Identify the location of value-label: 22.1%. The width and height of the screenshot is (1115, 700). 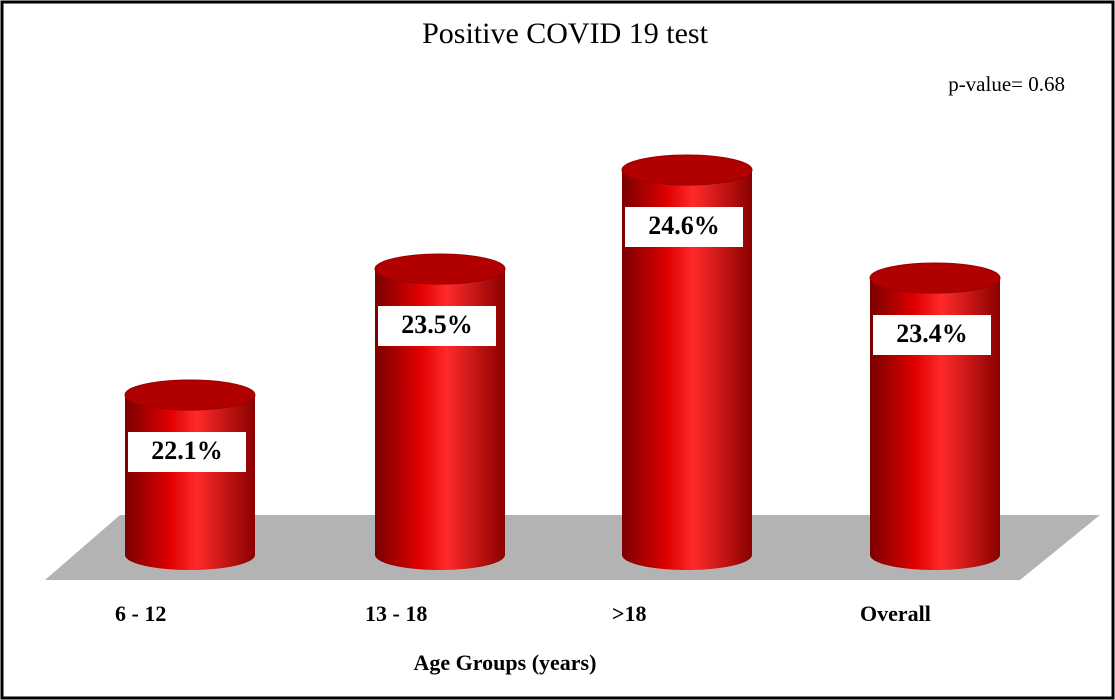
(187, 450).